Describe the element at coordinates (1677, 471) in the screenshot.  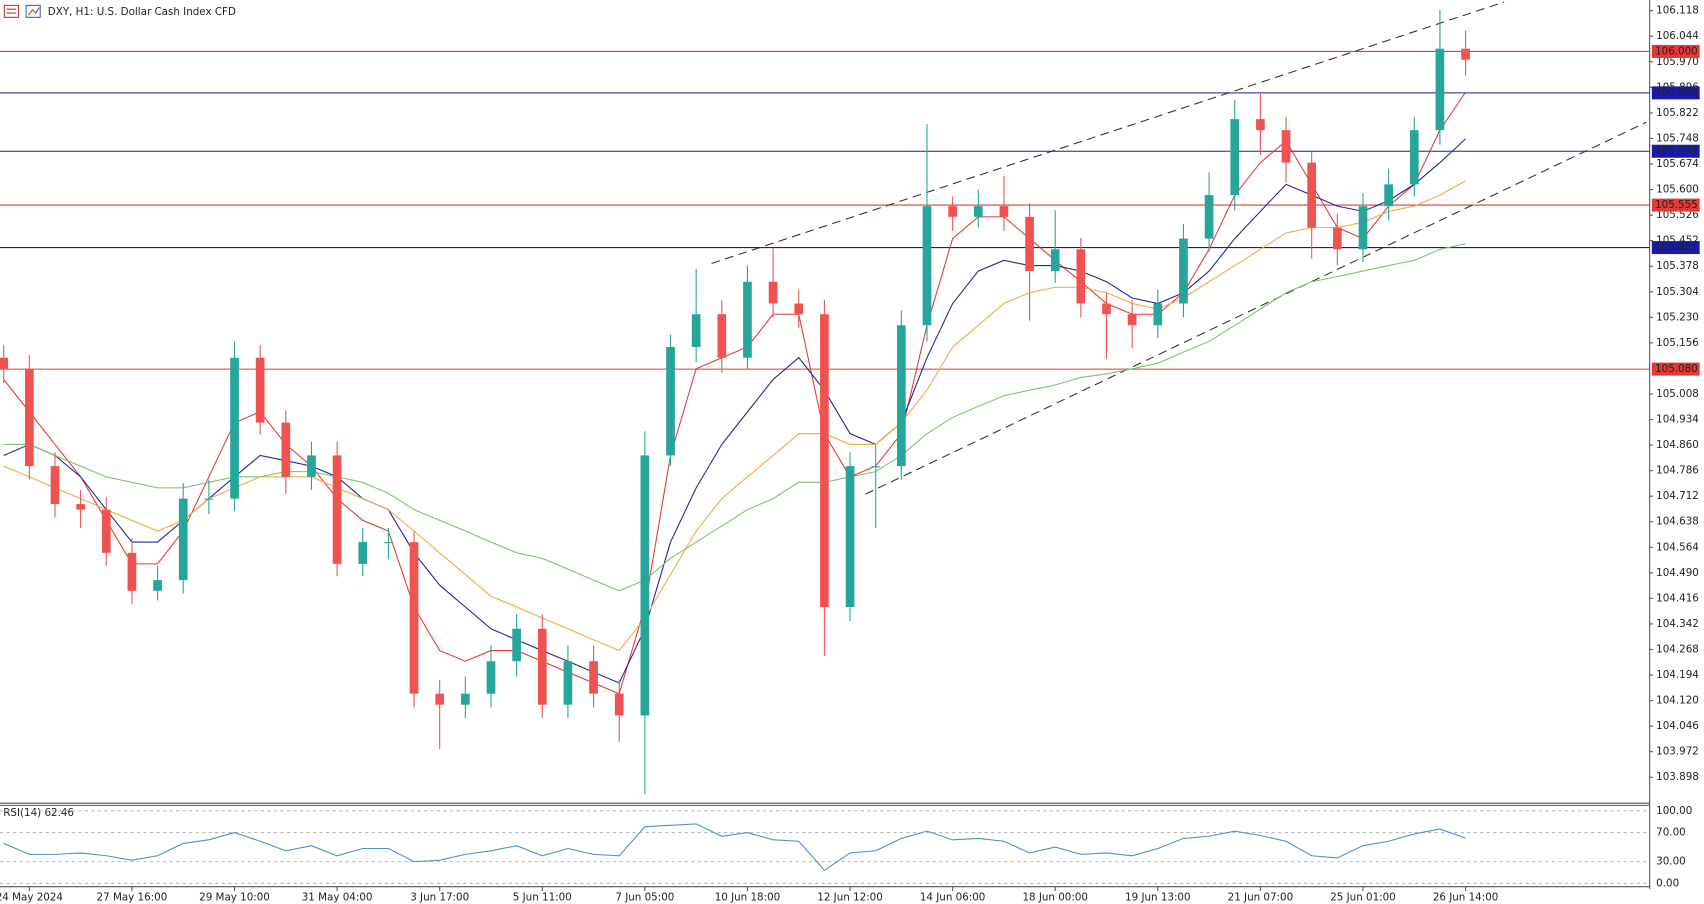
I see `y-tick-label: 104.786` at that location.